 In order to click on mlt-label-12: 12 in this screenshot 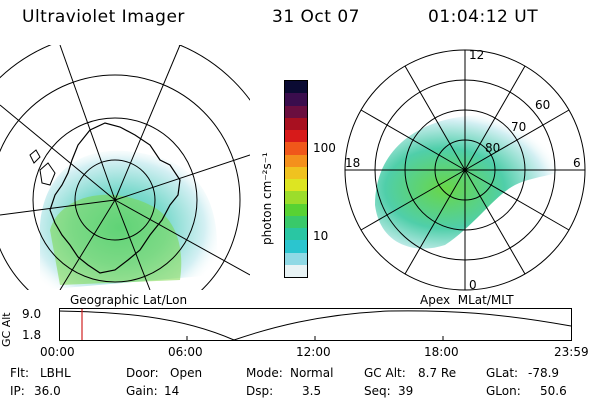, I will do `click(476, 55)`.